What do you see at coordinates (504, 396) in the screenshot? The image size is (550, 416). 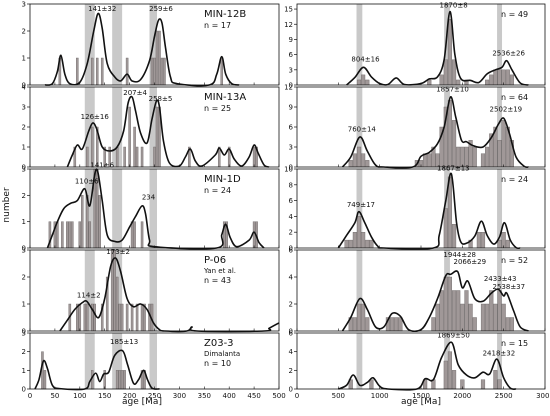 I see `x-tick-label: 2500` at bounding box center [504, 396].